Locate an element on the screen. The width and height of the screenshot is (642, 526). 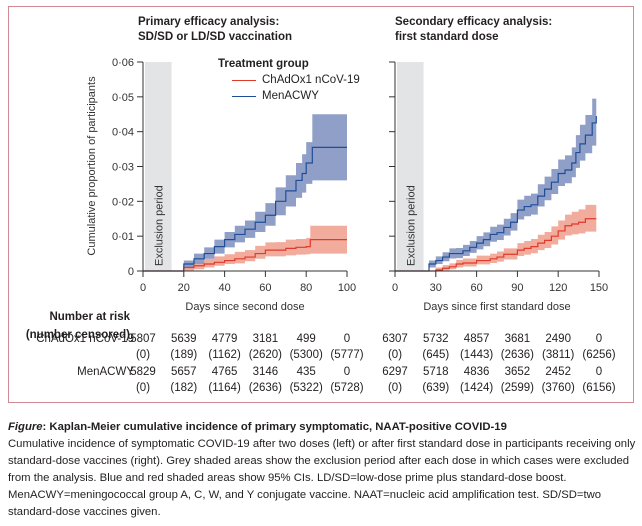
right-chadox-ci-band is located at coordinates (496, 237).